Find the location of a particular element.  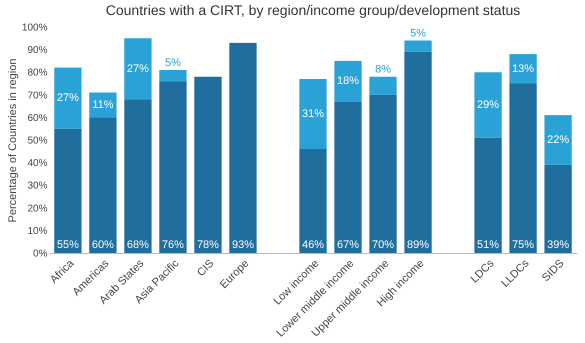

data-label: 22% is located at coordinates (558, 140).